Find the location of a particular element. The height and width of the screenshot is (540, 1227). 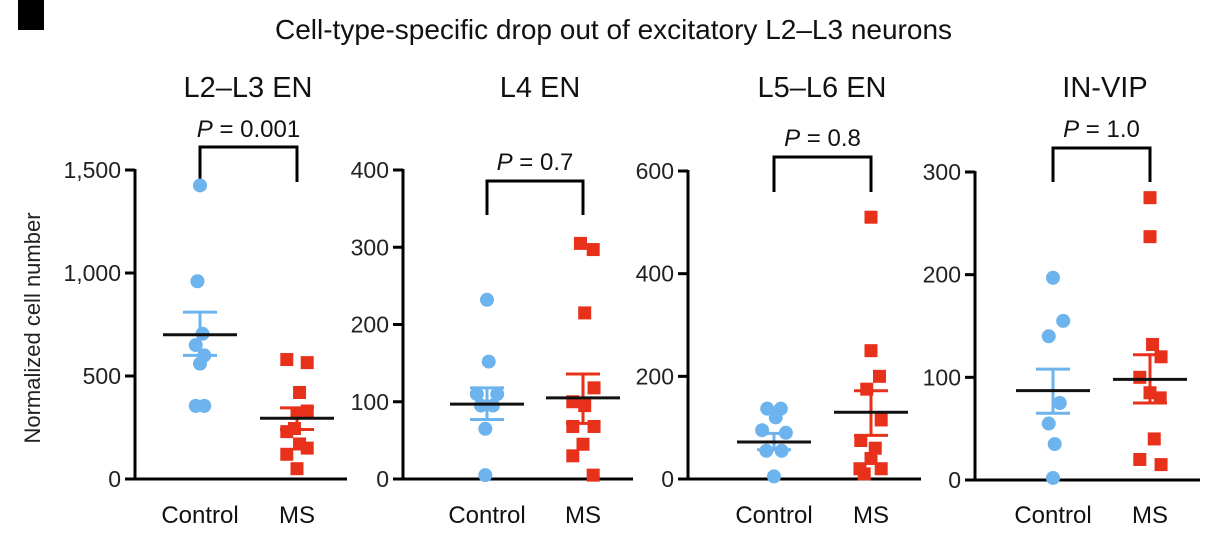

panel-1-y-tick-label: 500 is located at coordinates (102, 376).